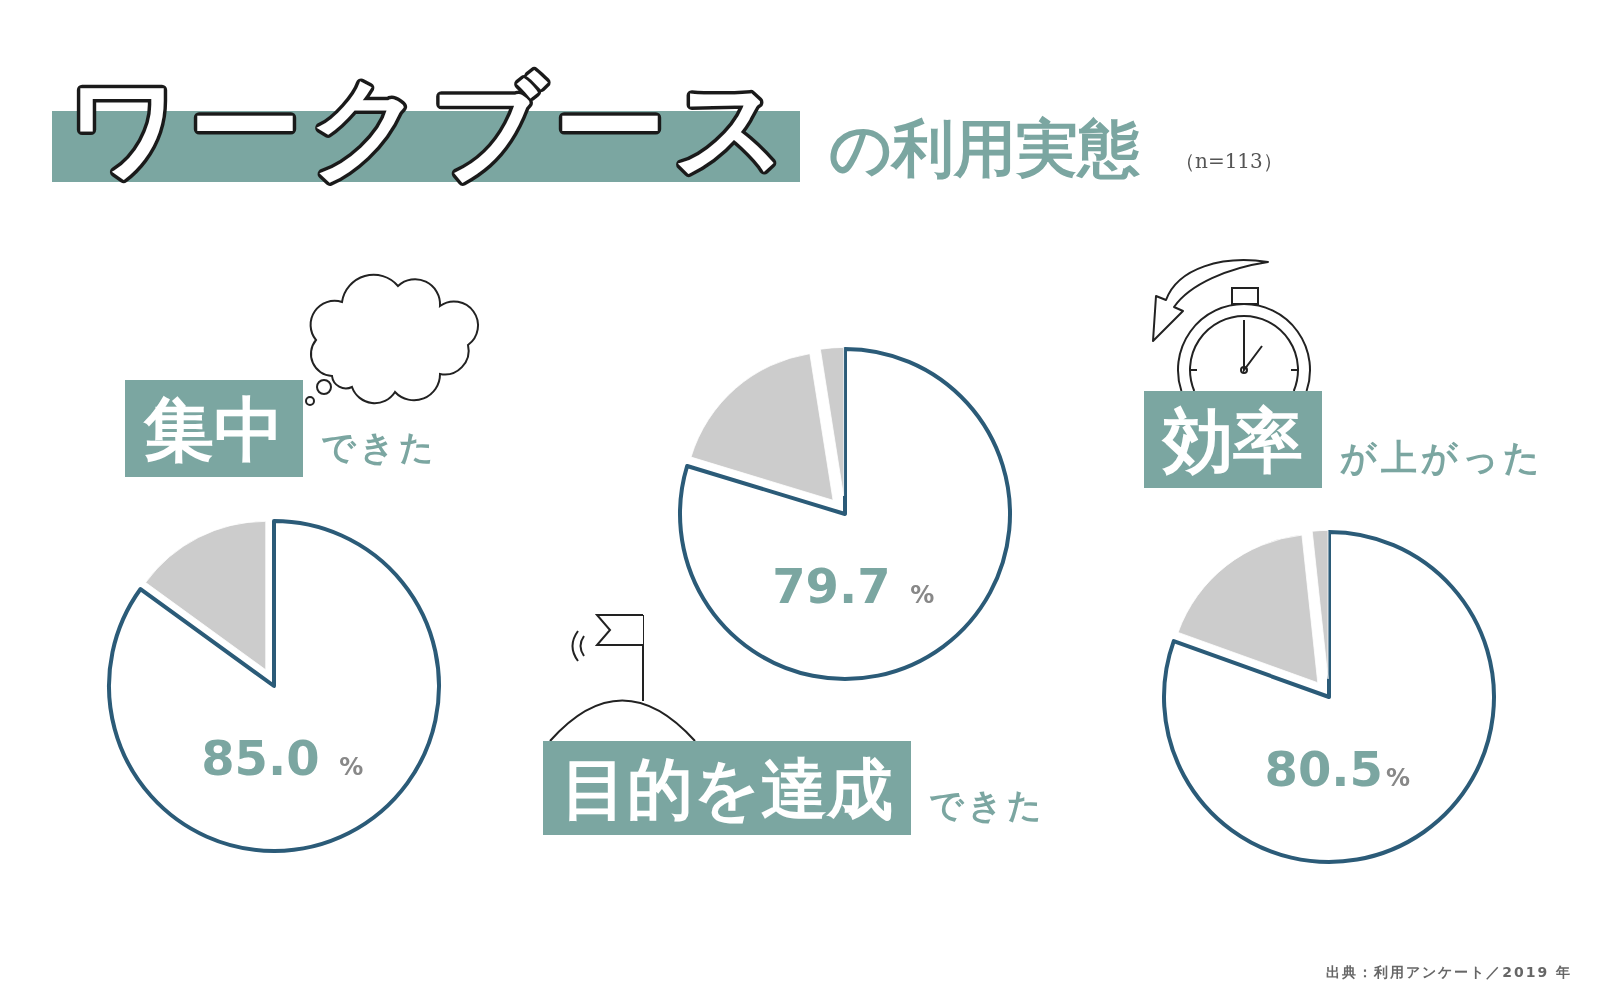 Image resolution: width=1600 pixels, height=996 pixels. What do you see at coordinates (1442, 457) in the screenshot?
I see `chart-subtitle: が上がった` at bounding box center [1442, 457].